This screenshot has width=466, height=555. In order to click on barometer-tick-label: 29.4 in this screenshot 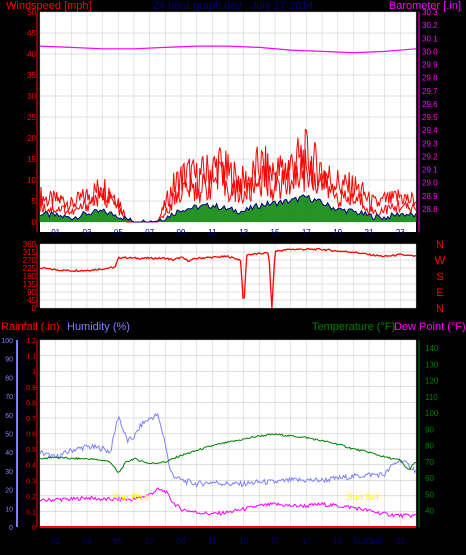, I will do `click(430, 130)`.